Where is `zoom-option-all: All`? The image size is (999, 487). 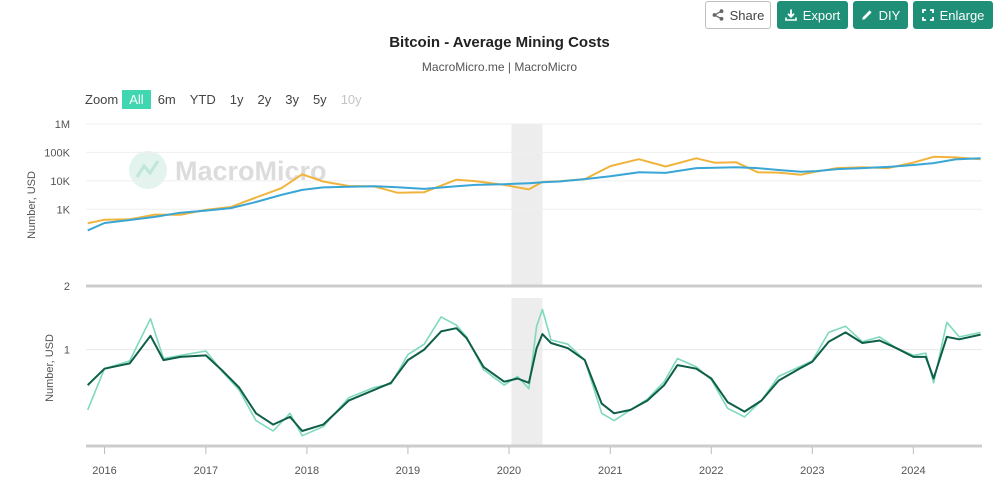
zoom-option-all: All is located at coordinates (136, 99).